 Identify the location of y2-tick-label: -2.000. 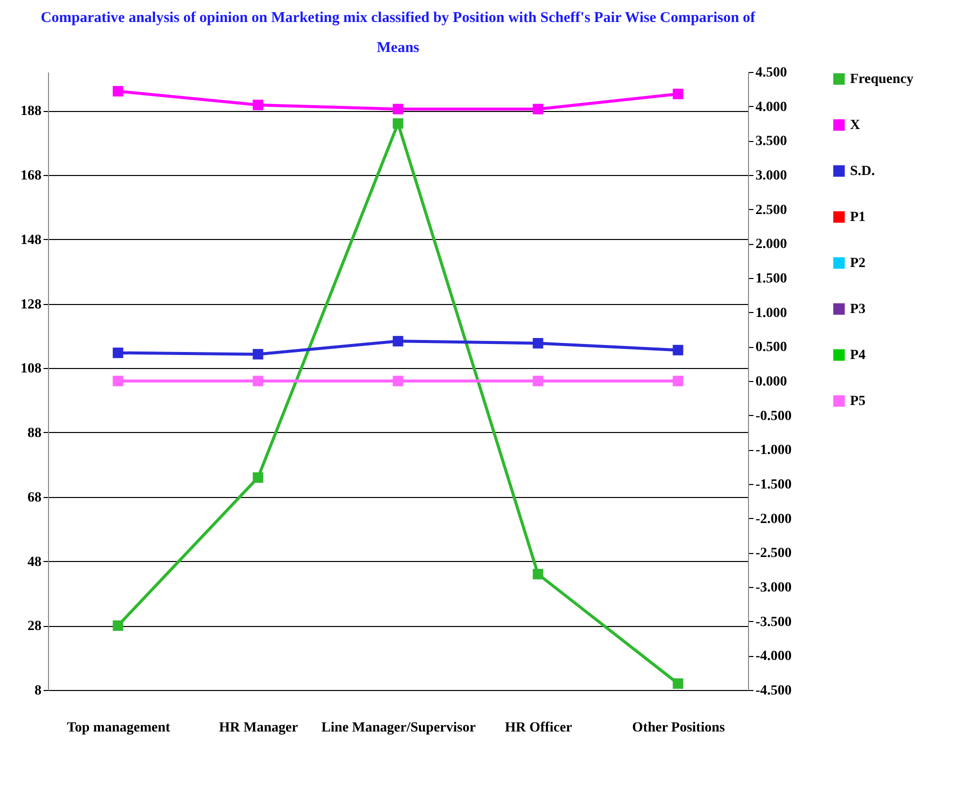
(774, 519).